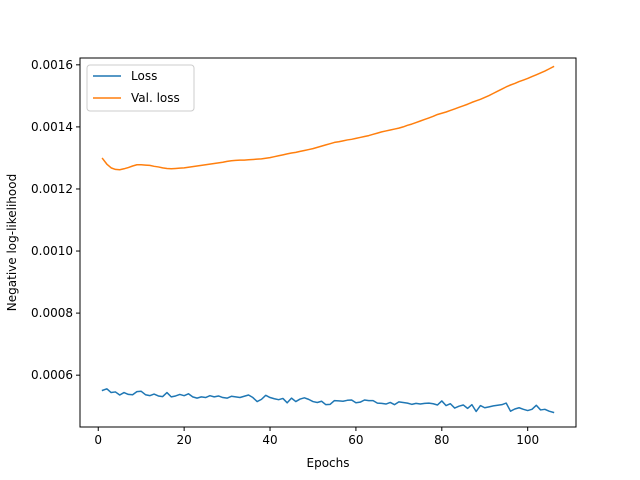 The image size is (640, 480). I want to click on x-tick-label: 60, so click(355, 440).